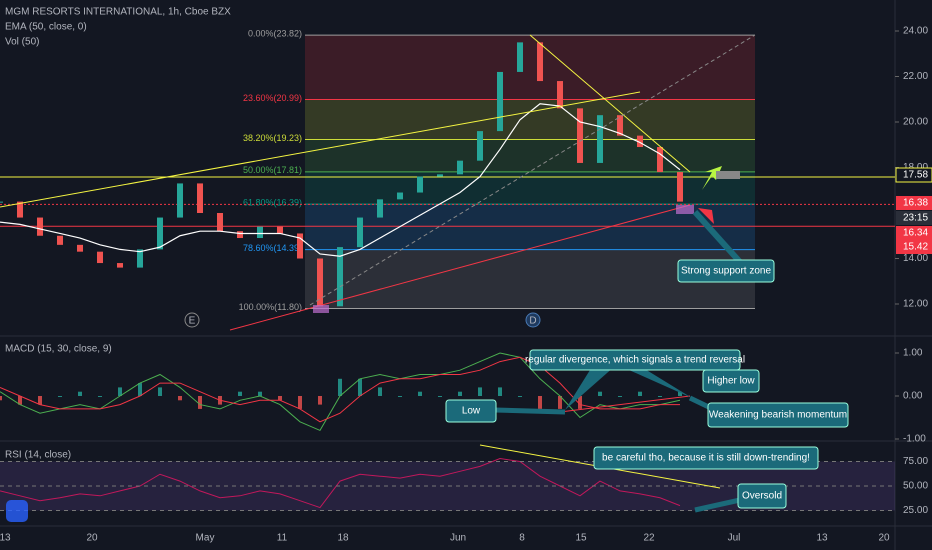 The height and width of the screenshot is (550, 932). What do you see at coordinates (915, 486) in the screenshot?
I see `tick-label: 50.00` at bounding box center [915, 486].